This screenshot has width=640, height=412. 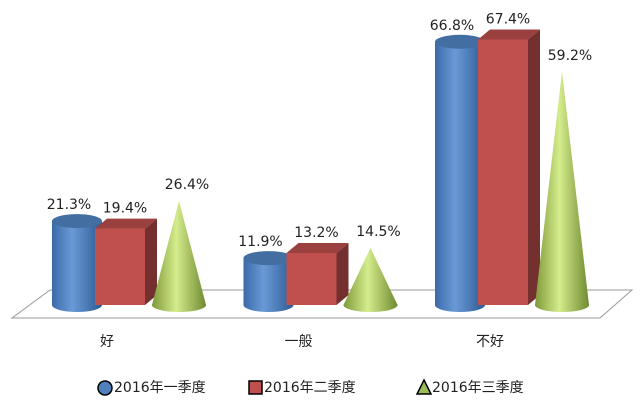 I want to click on x-tick-label: 不好, so click(x=490, y=342).